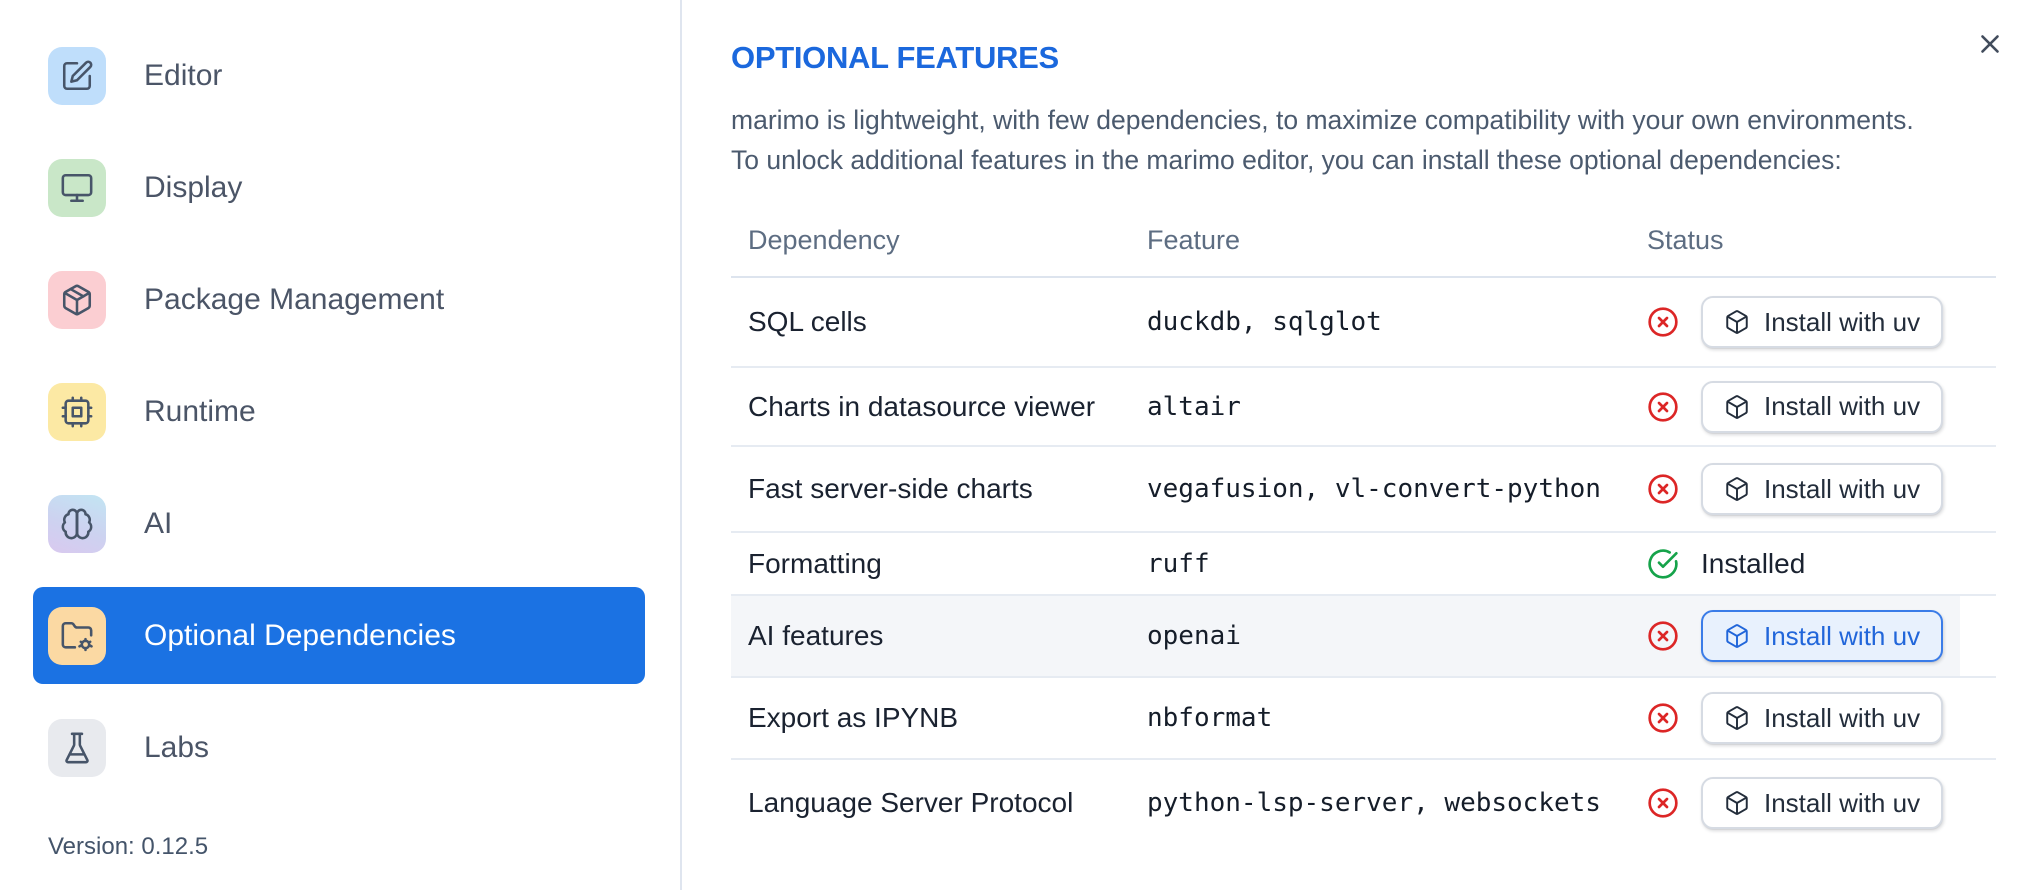 This screenshot has height=890, width=2042. Describe the element at coordinates (922, 406) in the screenshot. I see `dependency-cell: Charts in datasource viewer` at that location.